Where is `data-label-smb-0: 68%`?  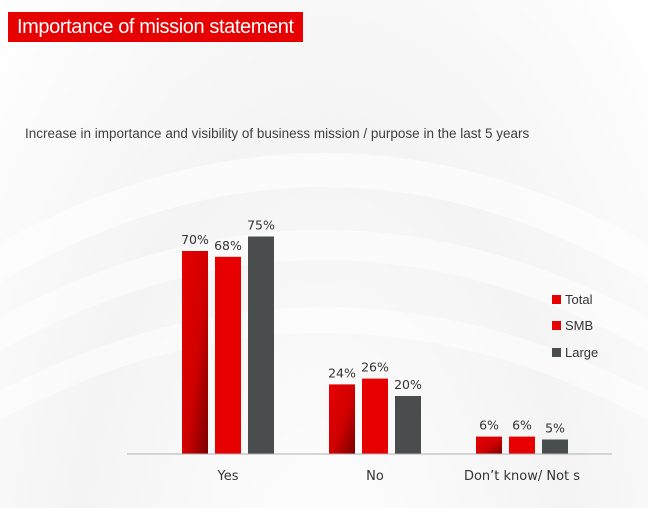
data-label-smb-0: 68% is located at coordinates (228, 245).